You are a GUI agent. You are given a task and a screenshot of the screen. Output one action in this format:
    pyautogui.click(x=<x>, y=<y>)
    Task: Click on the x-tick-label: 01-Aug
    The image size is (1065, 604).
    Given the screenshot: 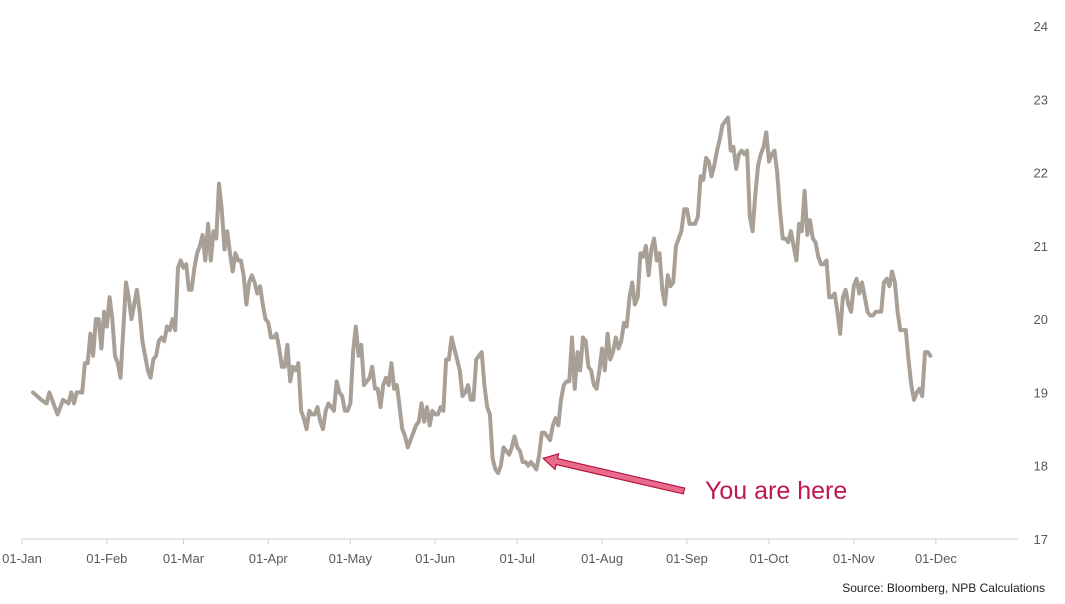 What is the action you would take?
    pyautogui.click(x=602, y=558)
    